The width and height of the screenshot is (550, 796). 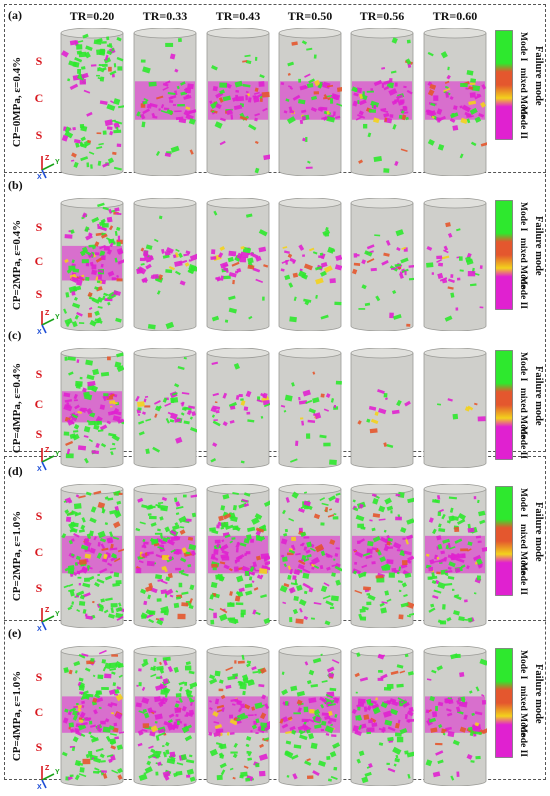 What do you see at coordinates (15, 335) in the screenshot?
I see `panel-id: (c)` at bounding box center [15, 335].